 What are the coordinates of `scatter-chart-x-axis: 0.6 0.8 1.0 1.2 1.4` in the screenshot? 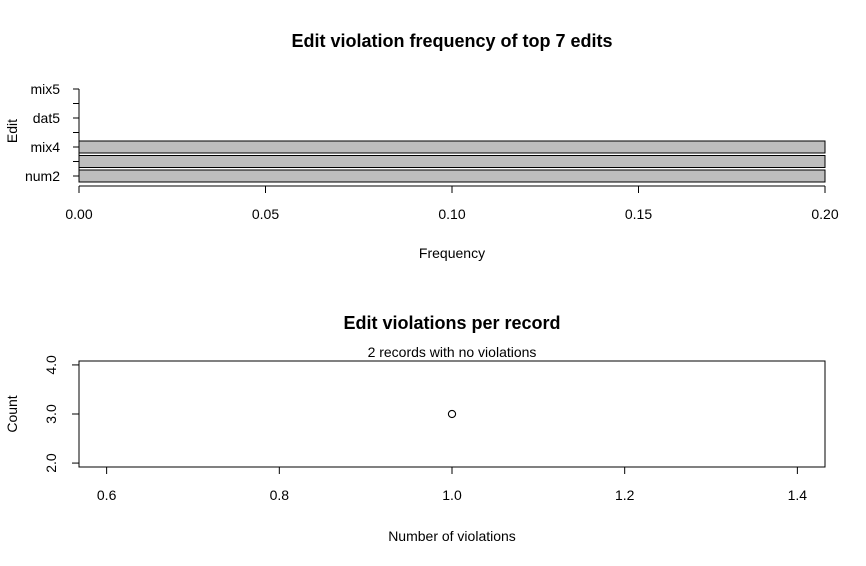 It's located at (452, 484).